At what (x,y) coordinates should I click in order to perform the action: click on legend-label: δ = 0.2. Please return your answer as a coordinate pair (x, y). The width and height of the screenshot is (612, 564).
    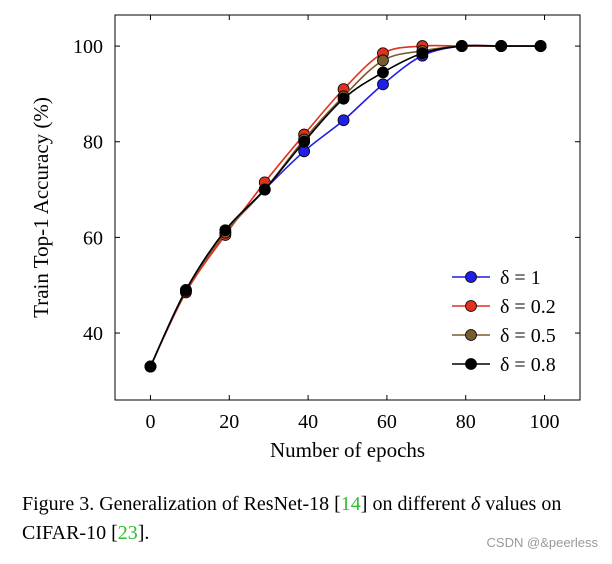
    Looking at the image, I should click on (528, 307).